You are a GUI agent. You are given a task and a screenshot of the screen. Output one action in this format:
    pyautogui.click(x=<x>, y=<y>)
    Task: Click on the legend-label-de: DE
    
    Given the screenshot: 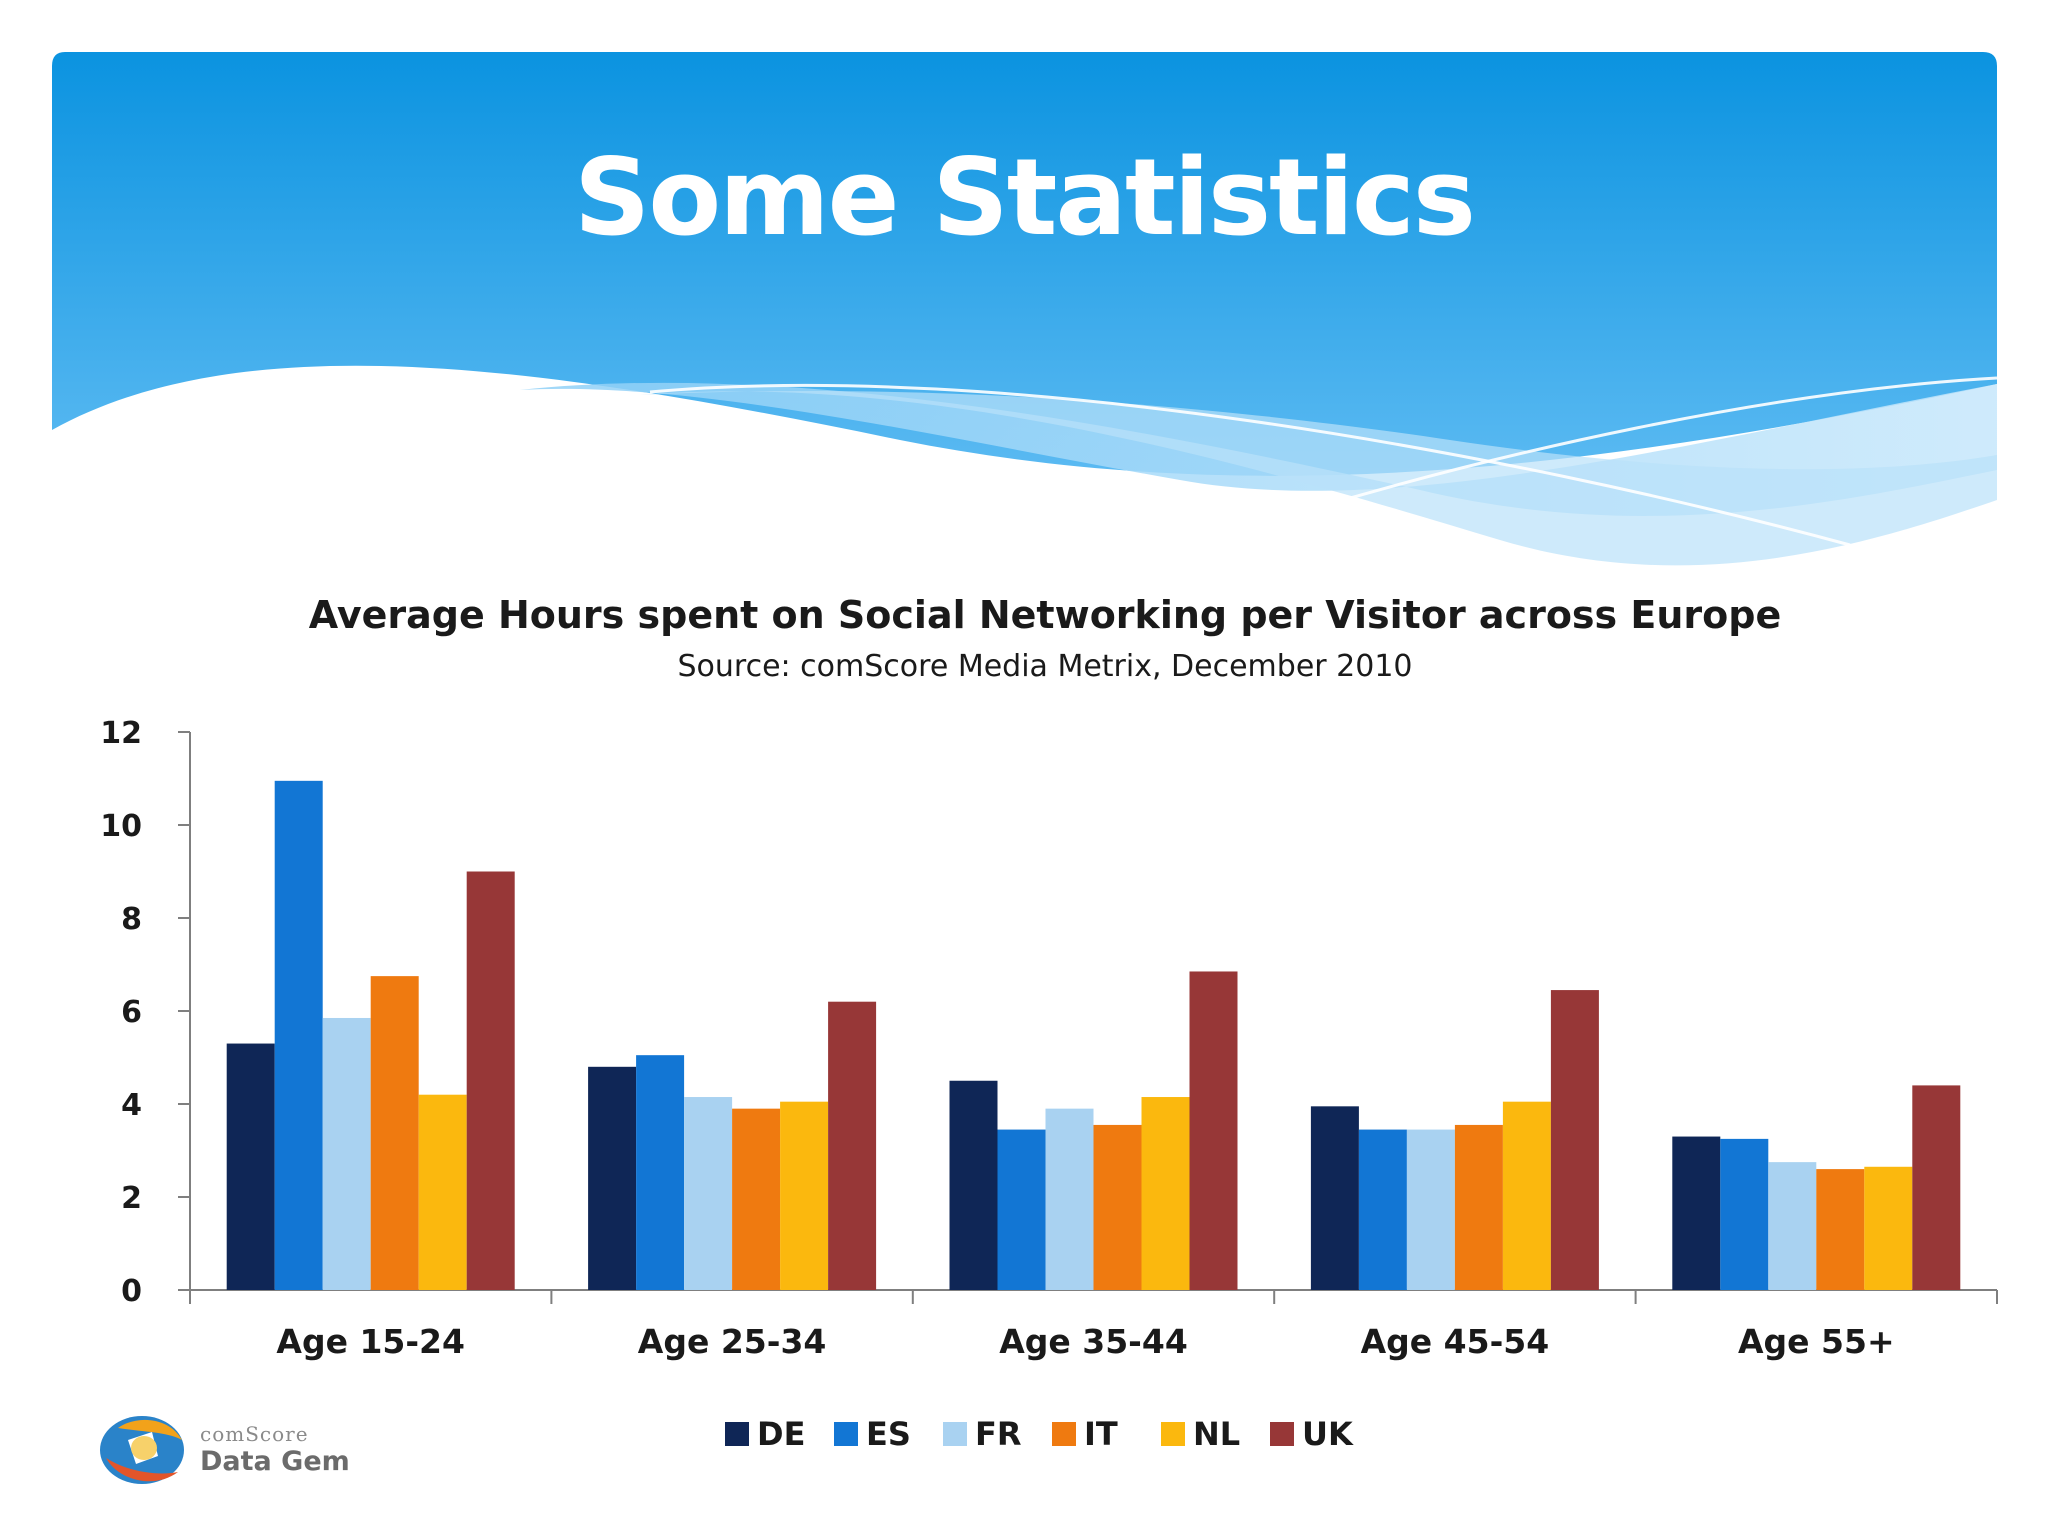 What is the action you would take?
    pyautogui.click(x=781, y=1434)
    